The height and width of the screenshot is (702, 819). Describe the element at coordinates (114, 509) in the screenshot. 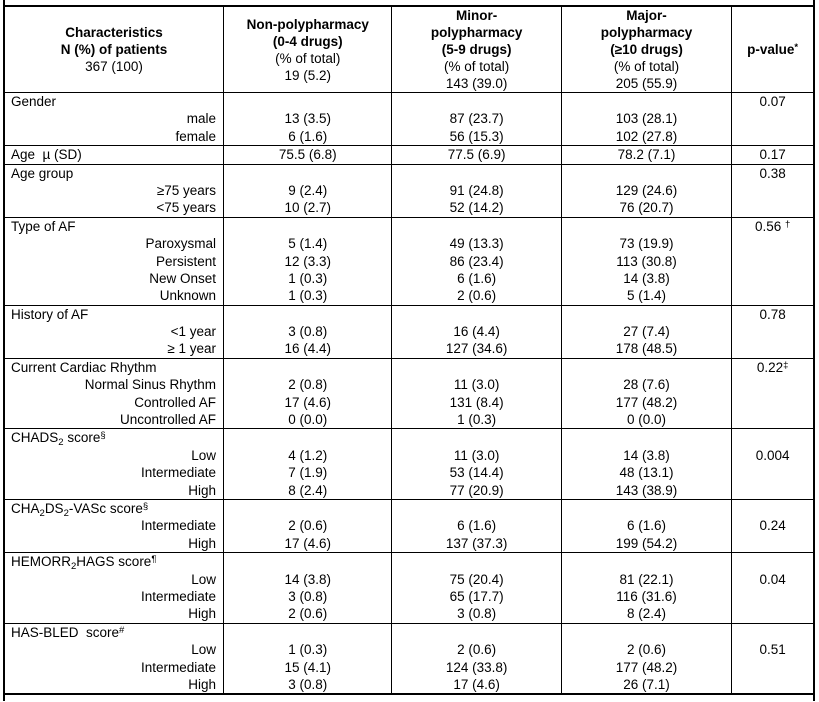

I see `section-label: CHA2DS2-VASc score§` at that location.